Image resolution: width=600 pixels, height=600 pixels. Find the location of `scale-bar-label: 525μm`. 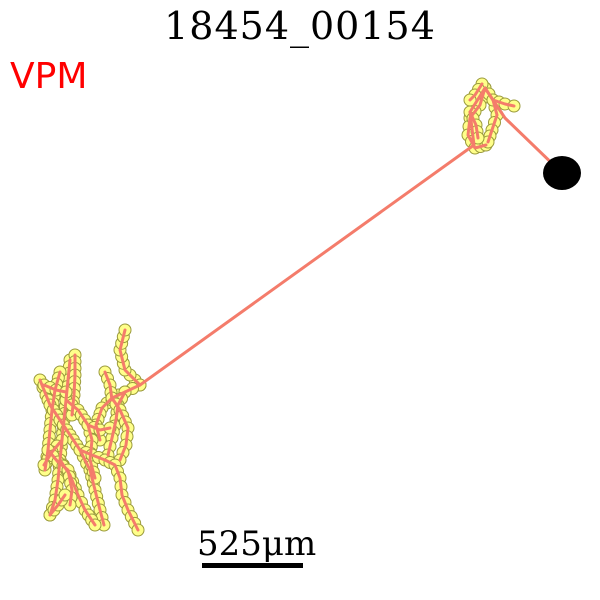

scale-bar-label: 525μm is located at coordinates (257, 544).